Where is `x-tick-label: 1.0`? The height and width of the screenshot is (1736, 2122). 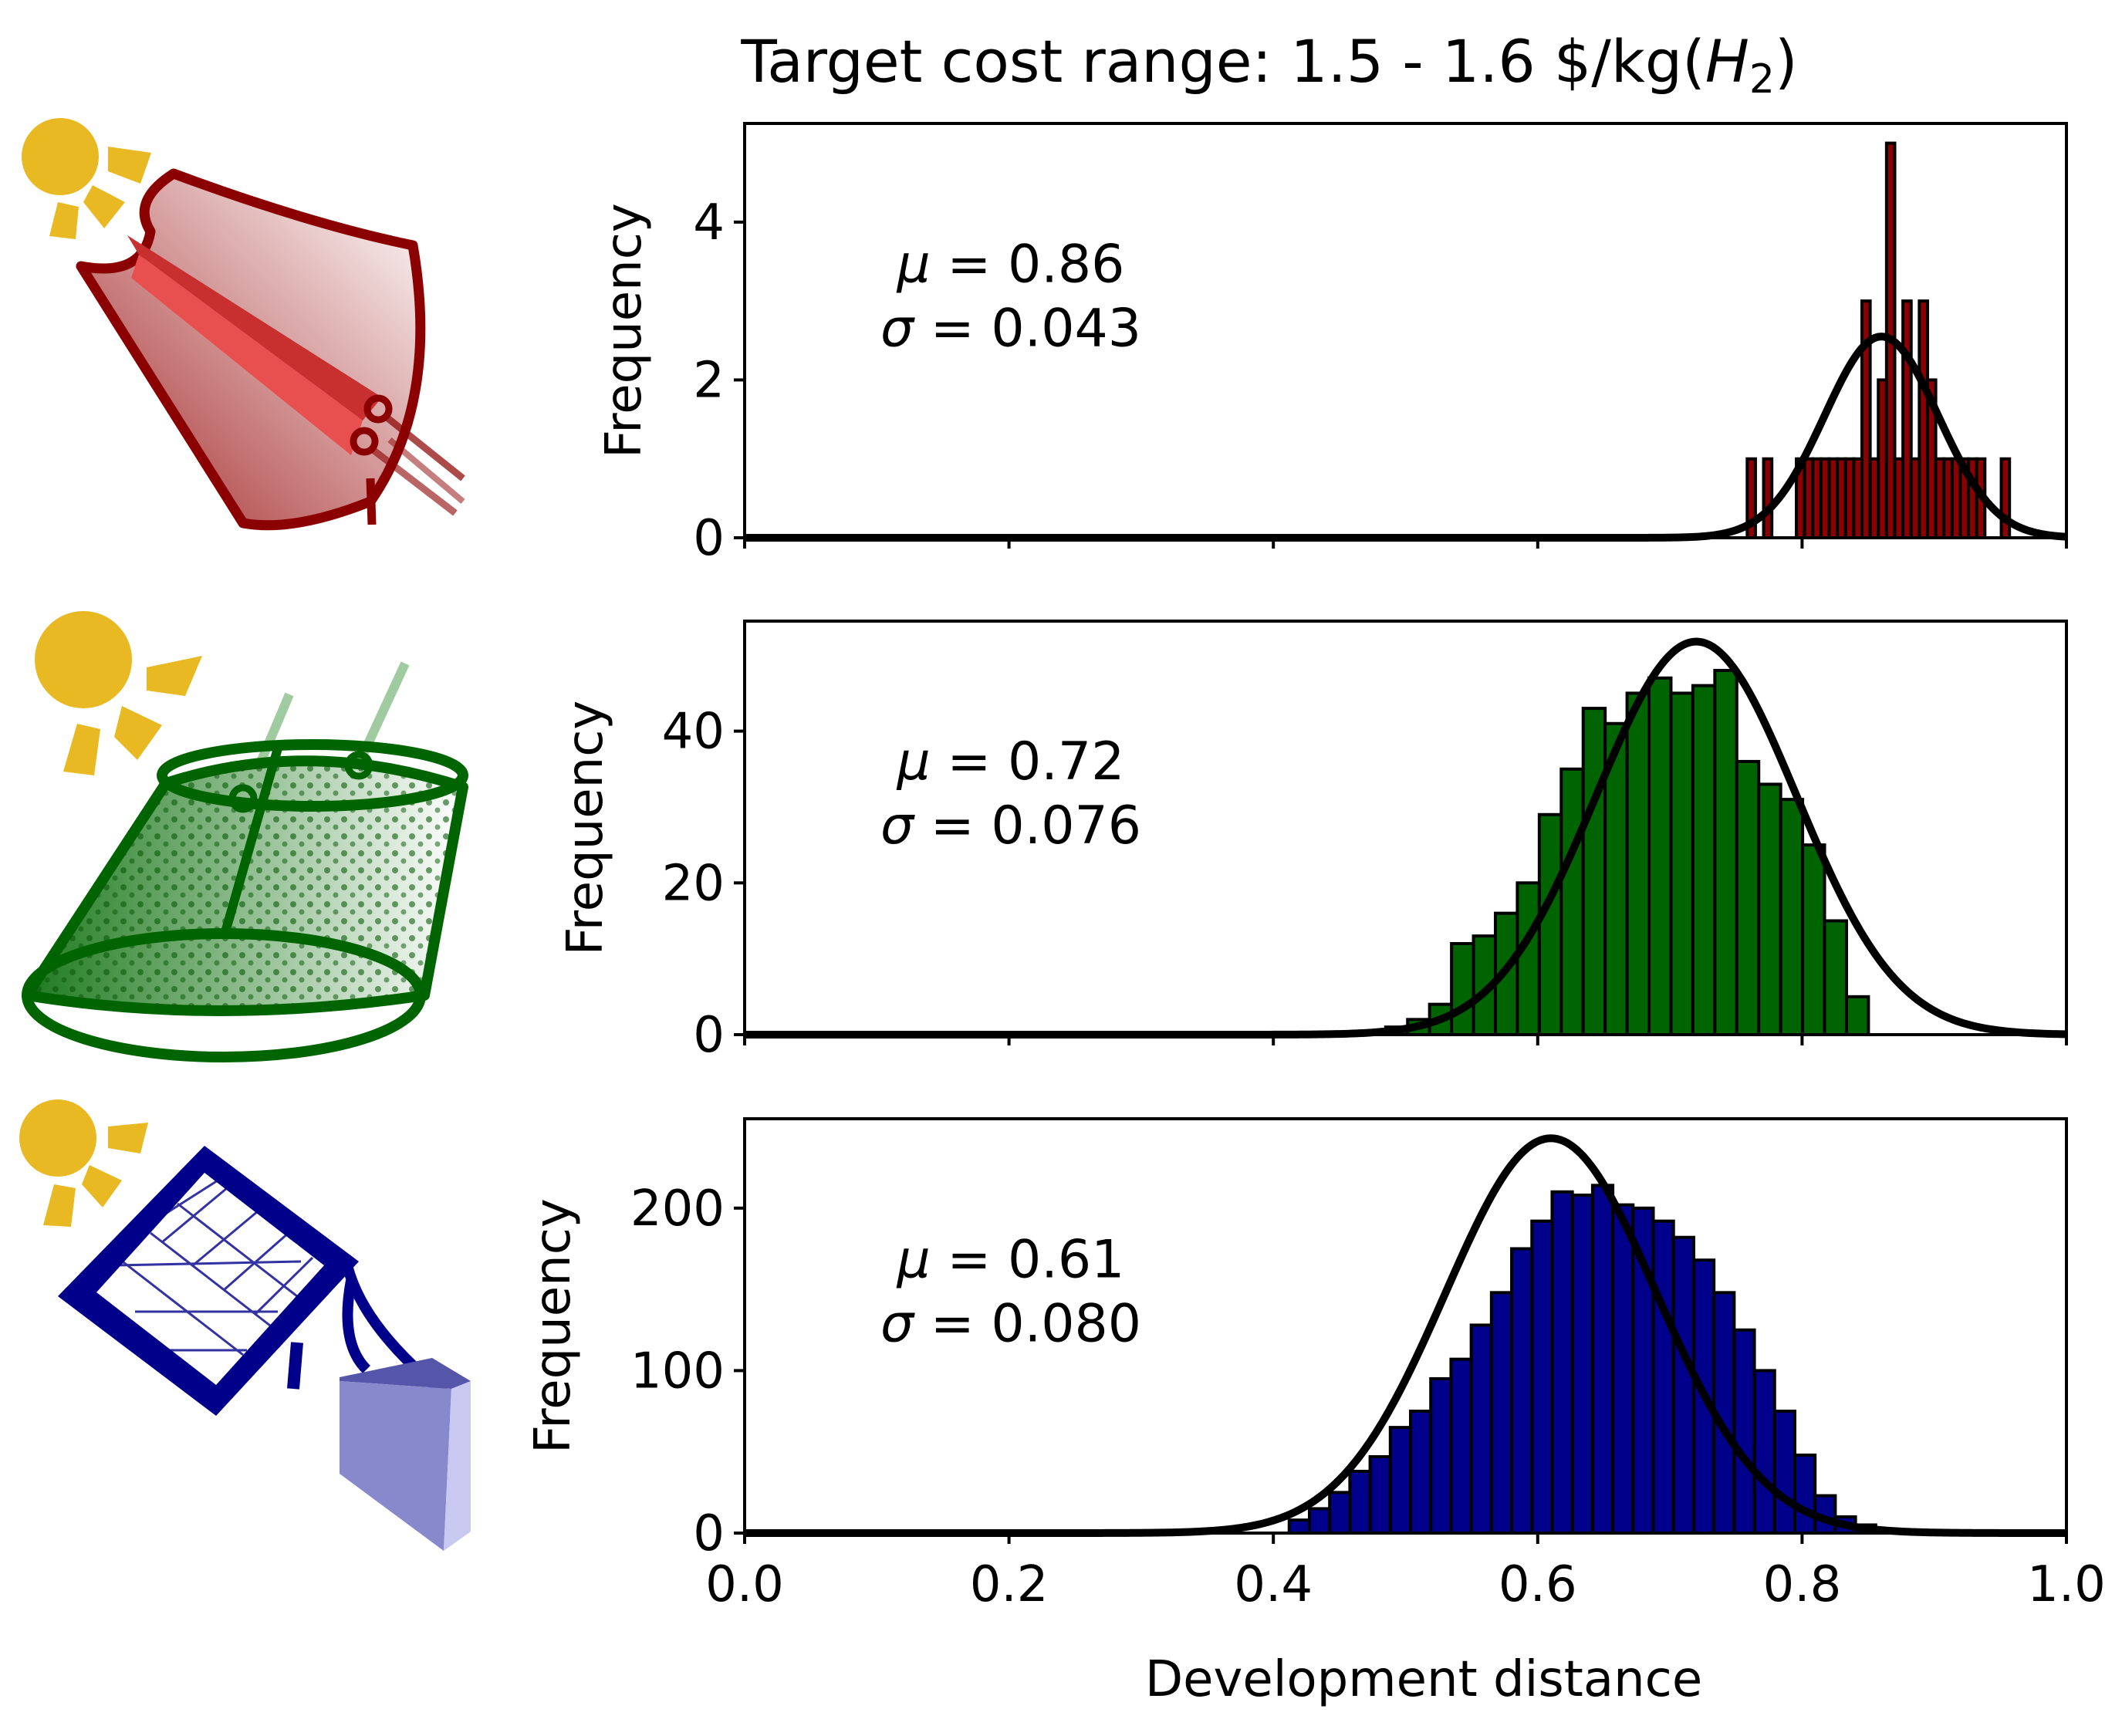
x-tick-label: 1.0 is located at coordinates (2066, 1584).